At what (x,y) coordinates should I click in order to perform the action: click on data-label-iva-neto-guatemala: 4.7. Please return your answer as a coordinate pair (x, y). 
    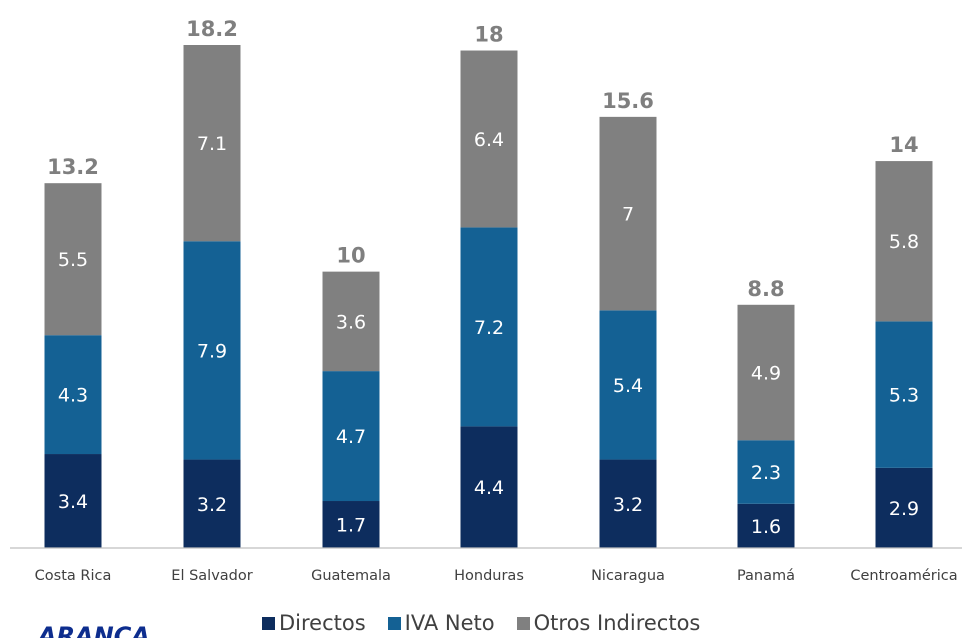
    Looking at the image, I should click on (351, 437).